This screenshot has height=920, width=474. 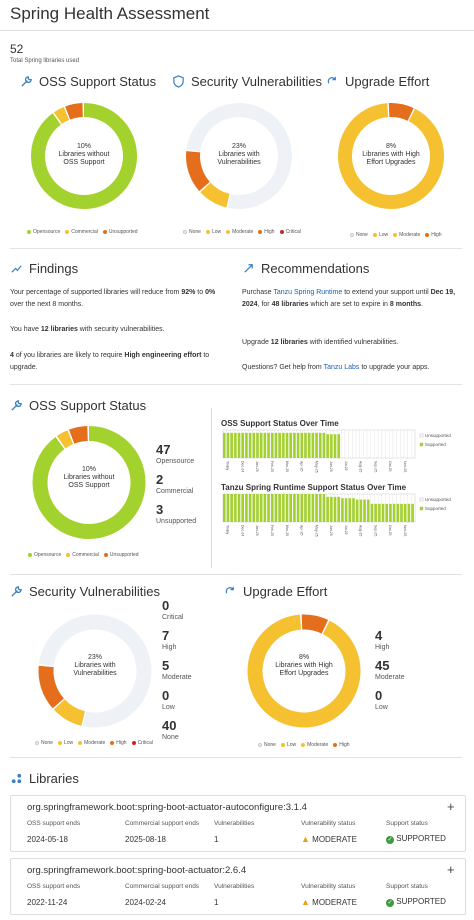 I want to click on total-label: Total Spring libraries used, so click(x=45, y=61).